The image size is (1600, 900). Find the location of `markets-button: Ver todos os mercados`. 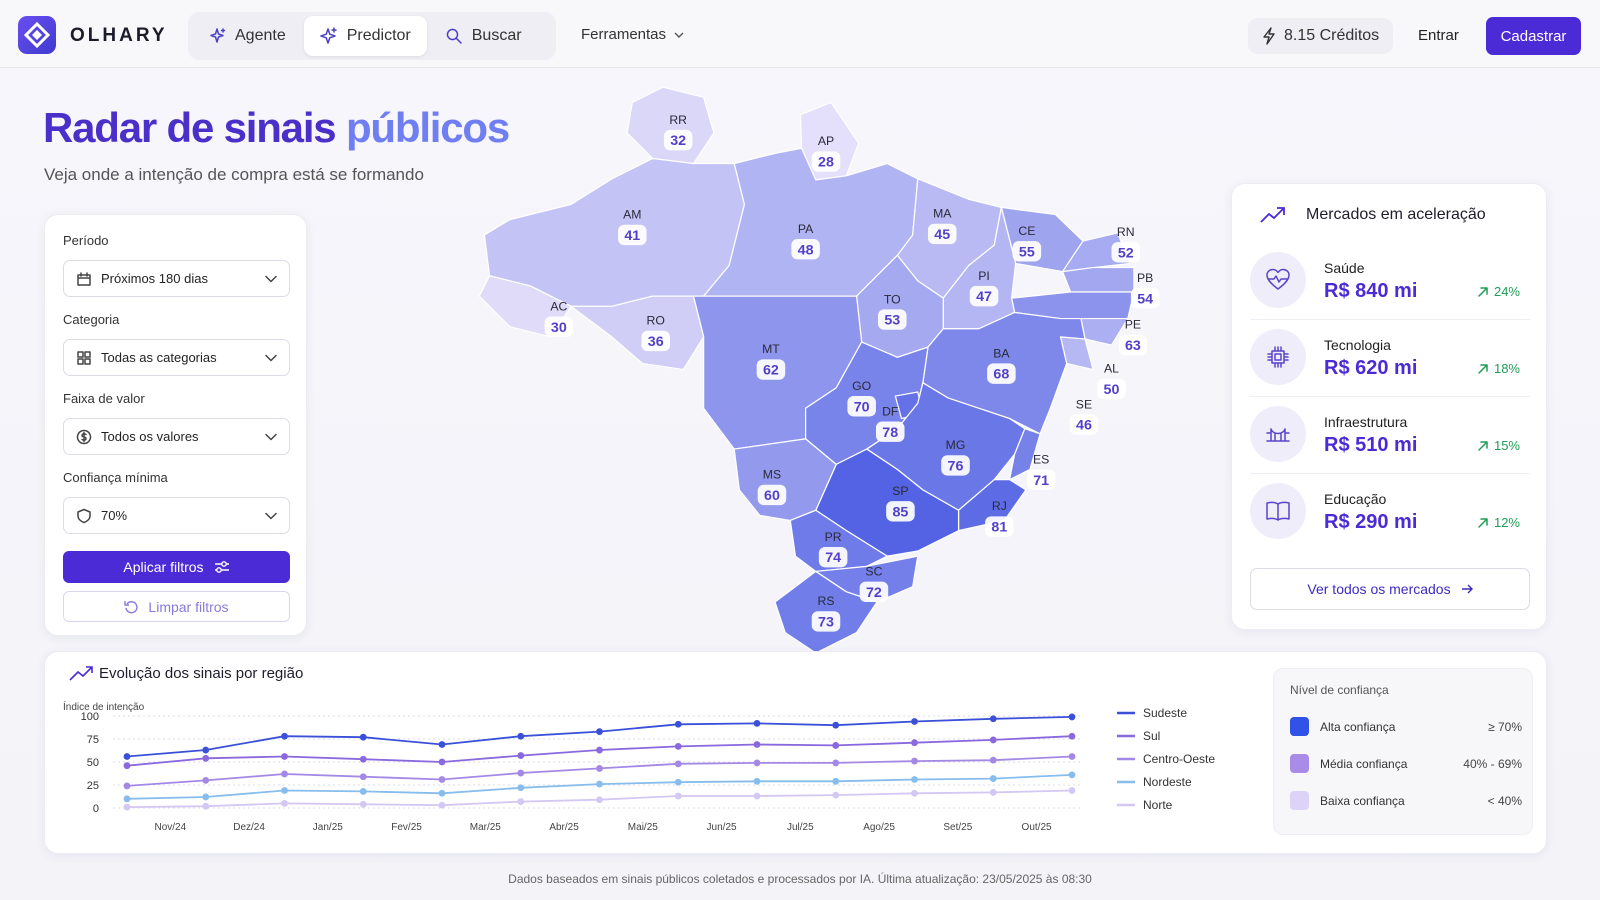

markets-button: Ver todos os mercados is located at coordinates (1390, 589).